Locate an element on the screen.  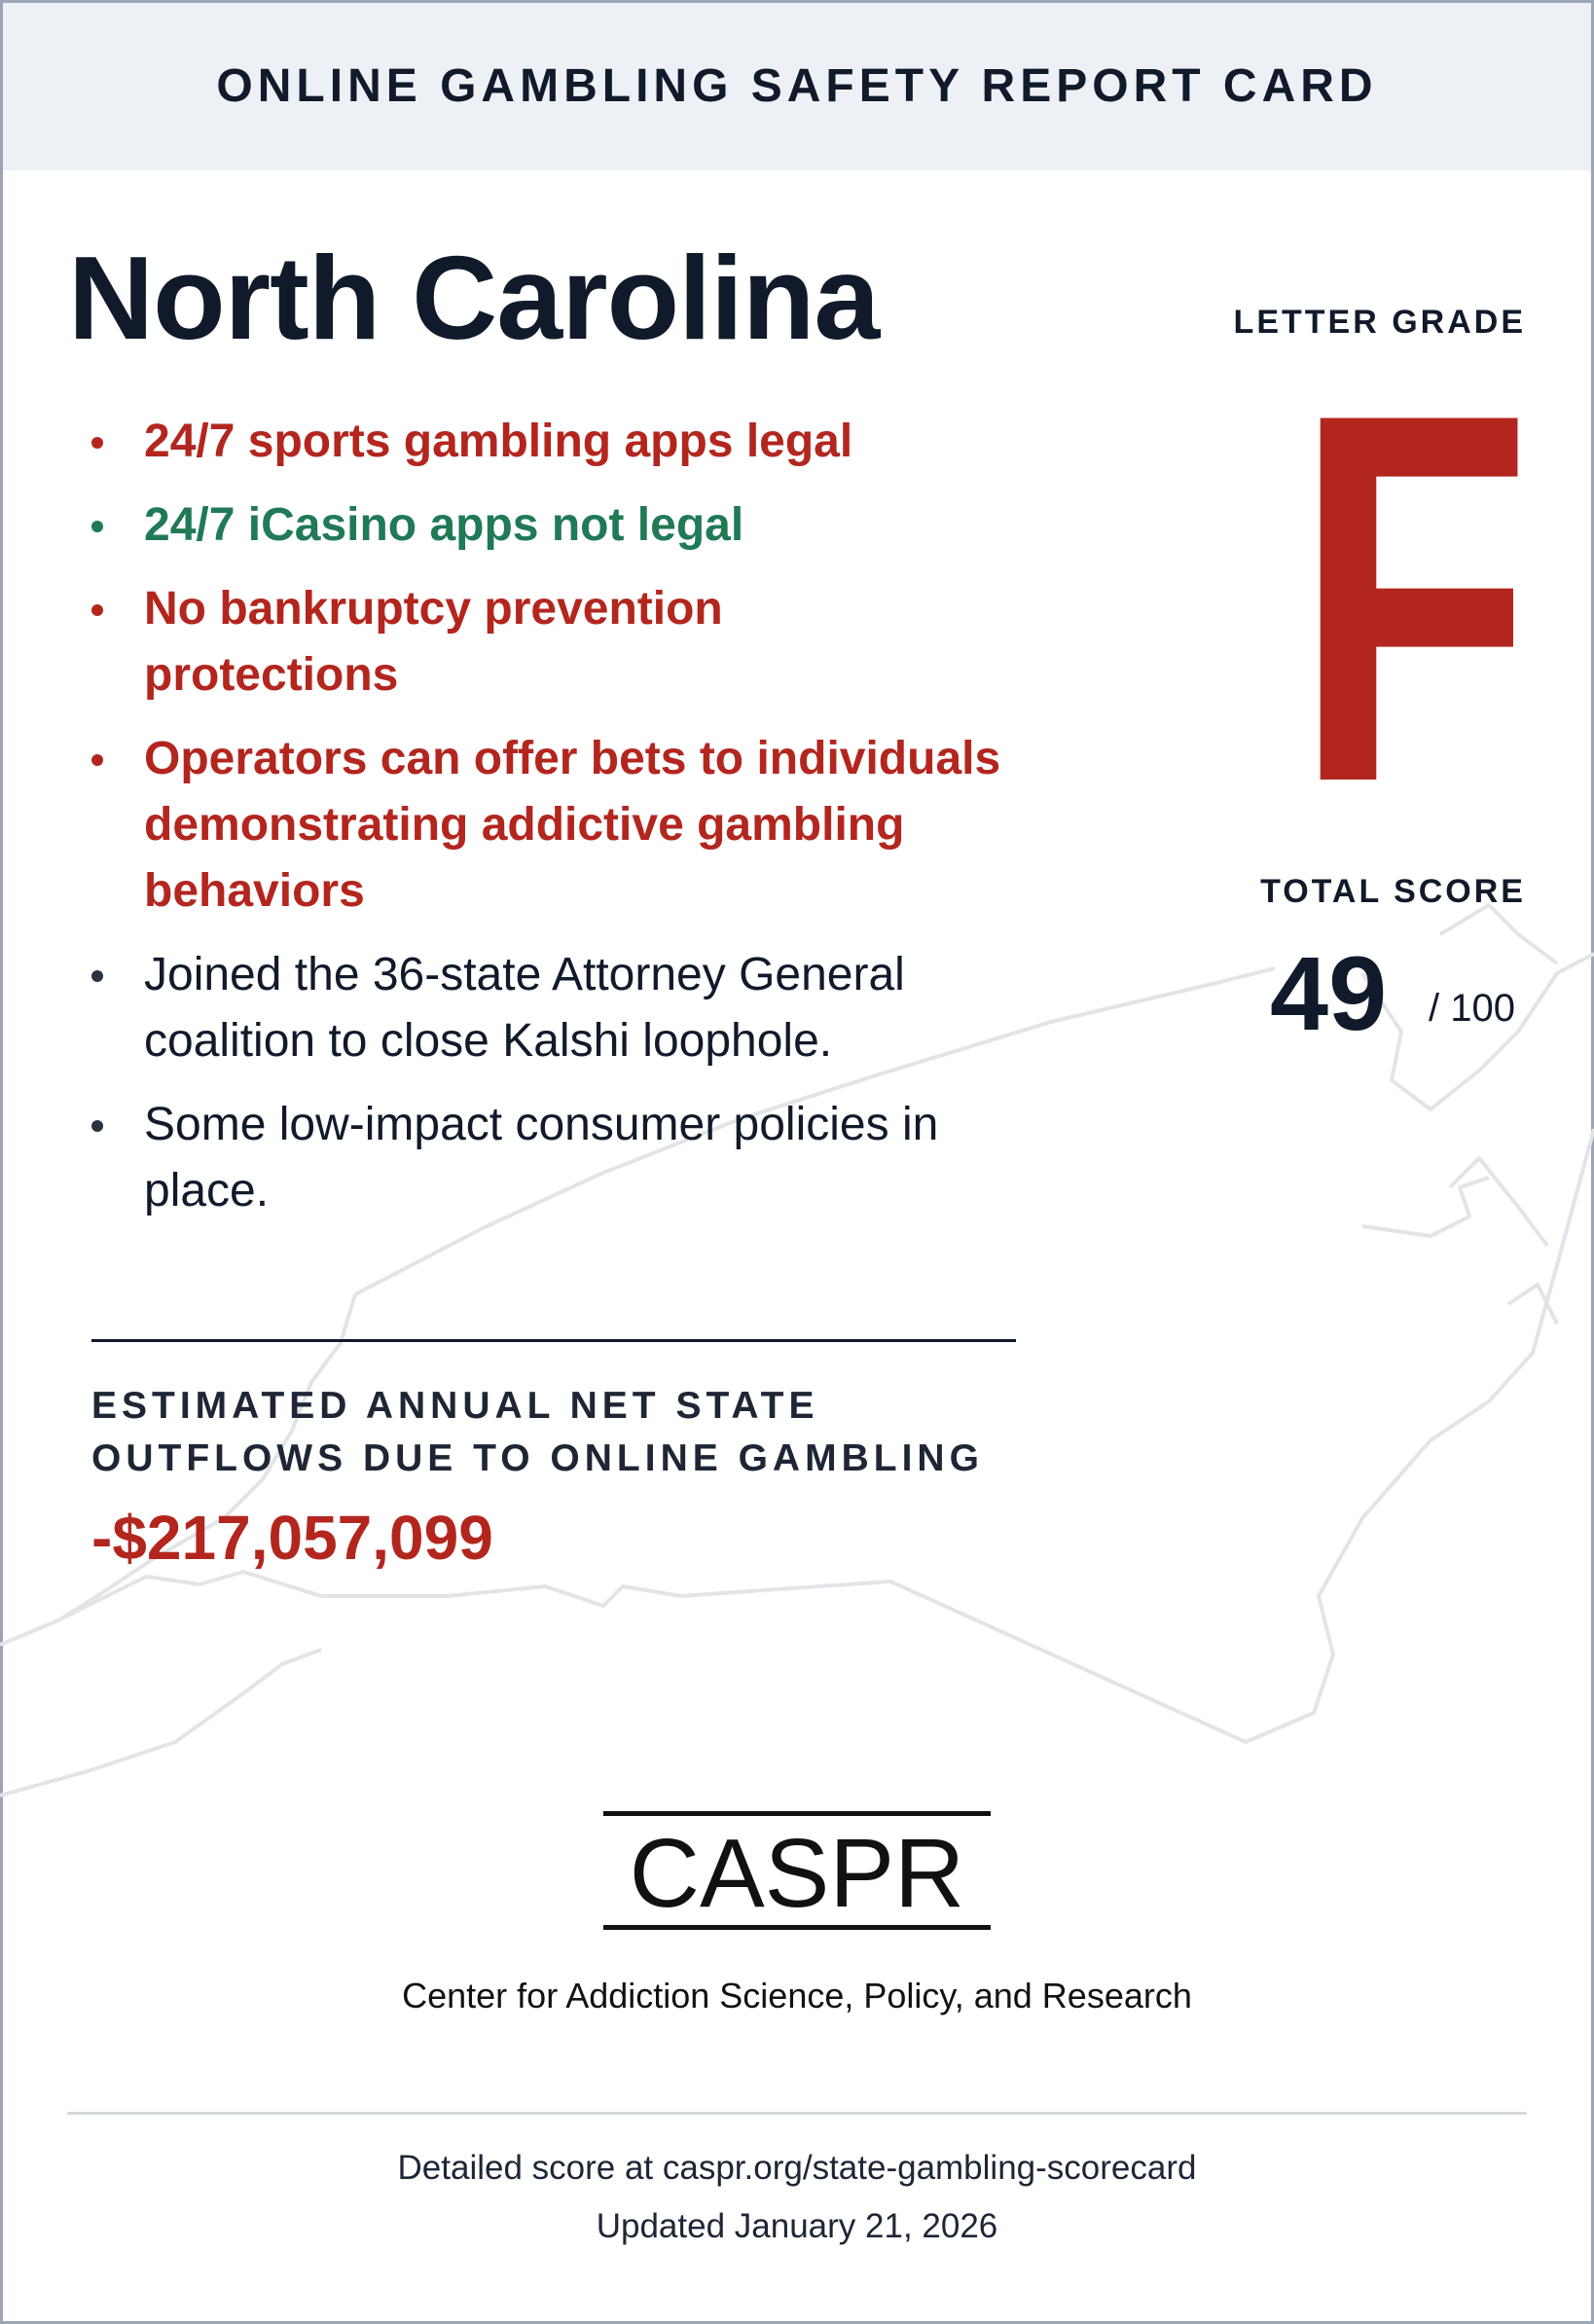
section-divider is located at coordinates (553, 1340).